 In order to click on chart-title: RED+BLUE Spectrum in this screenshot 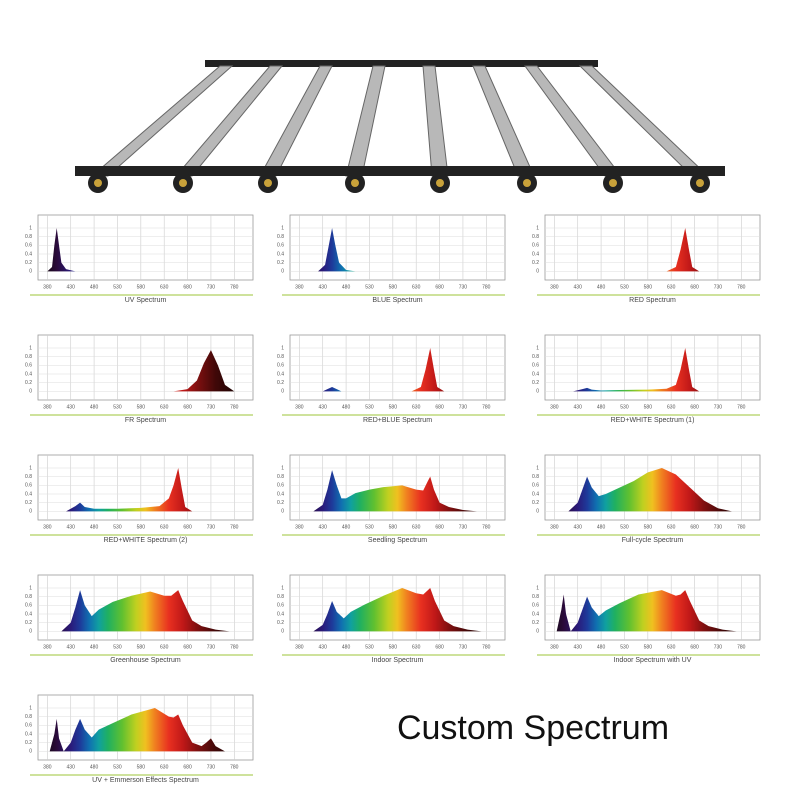, I will do `click(397, 420)`.